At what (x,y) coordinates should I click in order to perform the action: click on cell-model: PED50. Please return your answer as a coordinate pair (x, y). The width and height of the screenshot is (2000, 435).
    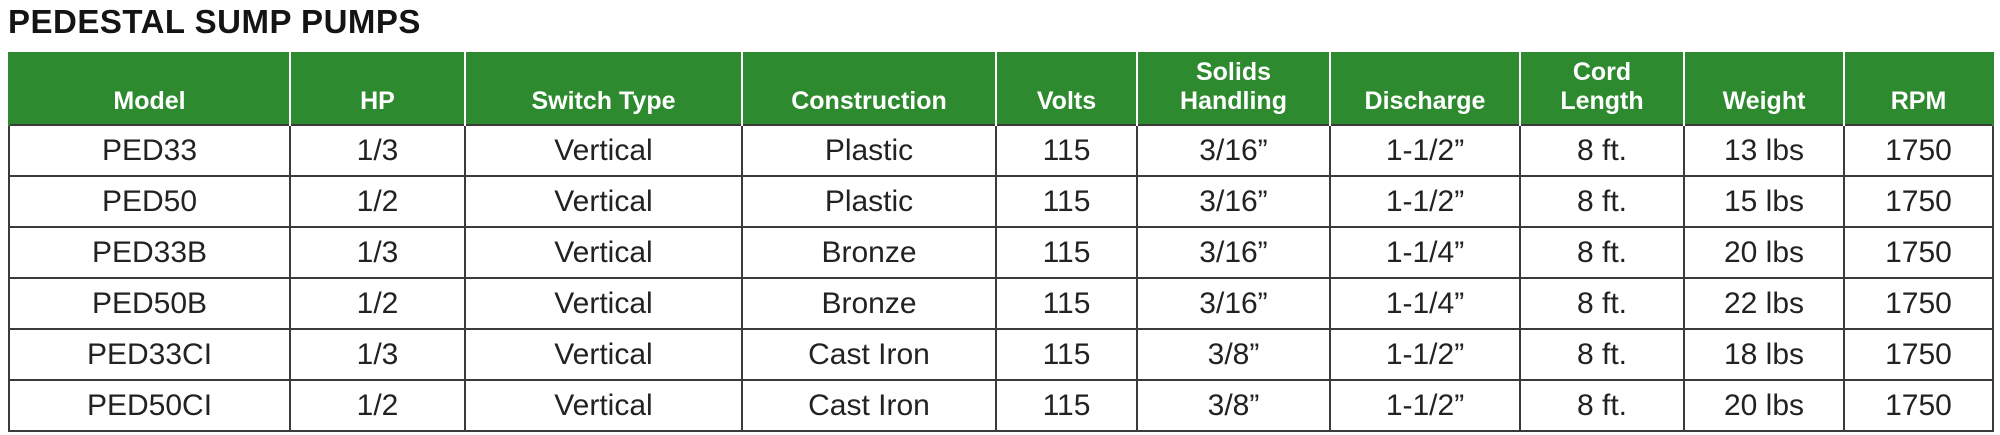
    Looking at the image, I should click on (149, 201).